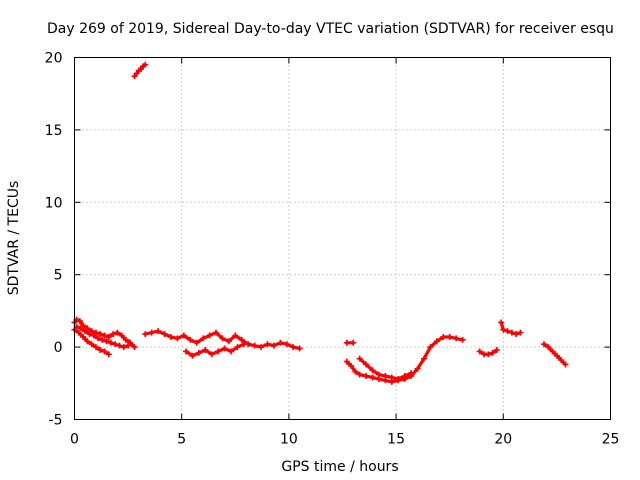 The width and height of the screenshot is (640, 480). I want to click on y-tick-label: 0, so click(58, 348).